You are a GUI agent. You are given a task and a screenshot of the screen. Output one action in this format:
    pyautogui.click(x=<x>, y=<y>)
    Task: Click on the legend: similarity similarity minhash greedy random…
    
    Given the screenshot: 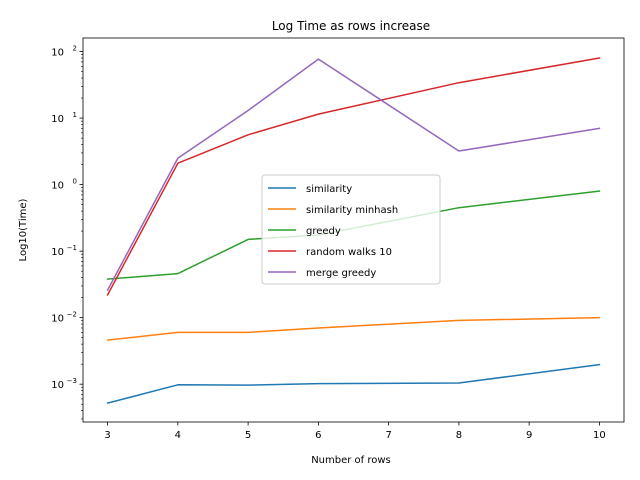 What is the action you would take?
    pyautogui.click(x=351, y=229)
    